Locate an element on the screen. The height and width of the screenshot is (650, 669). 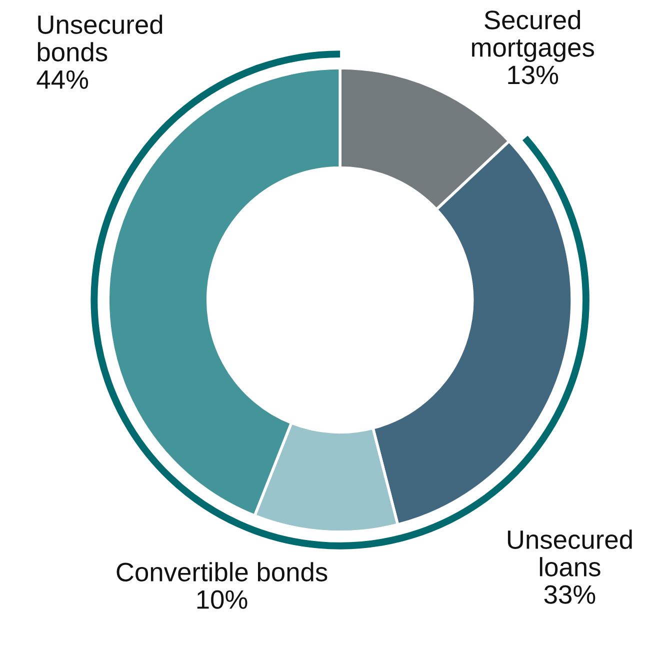
slice-label: Secured mortgages is located at coordinates (533, 36).